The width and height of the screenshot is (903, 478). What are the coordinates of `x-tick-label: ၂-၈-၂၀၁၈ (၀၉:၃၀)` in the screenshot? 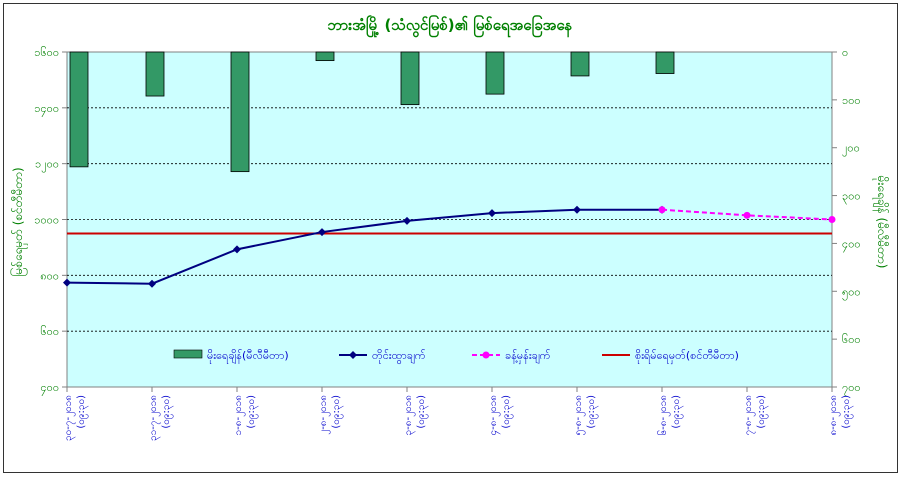 It's located at (331, 415).